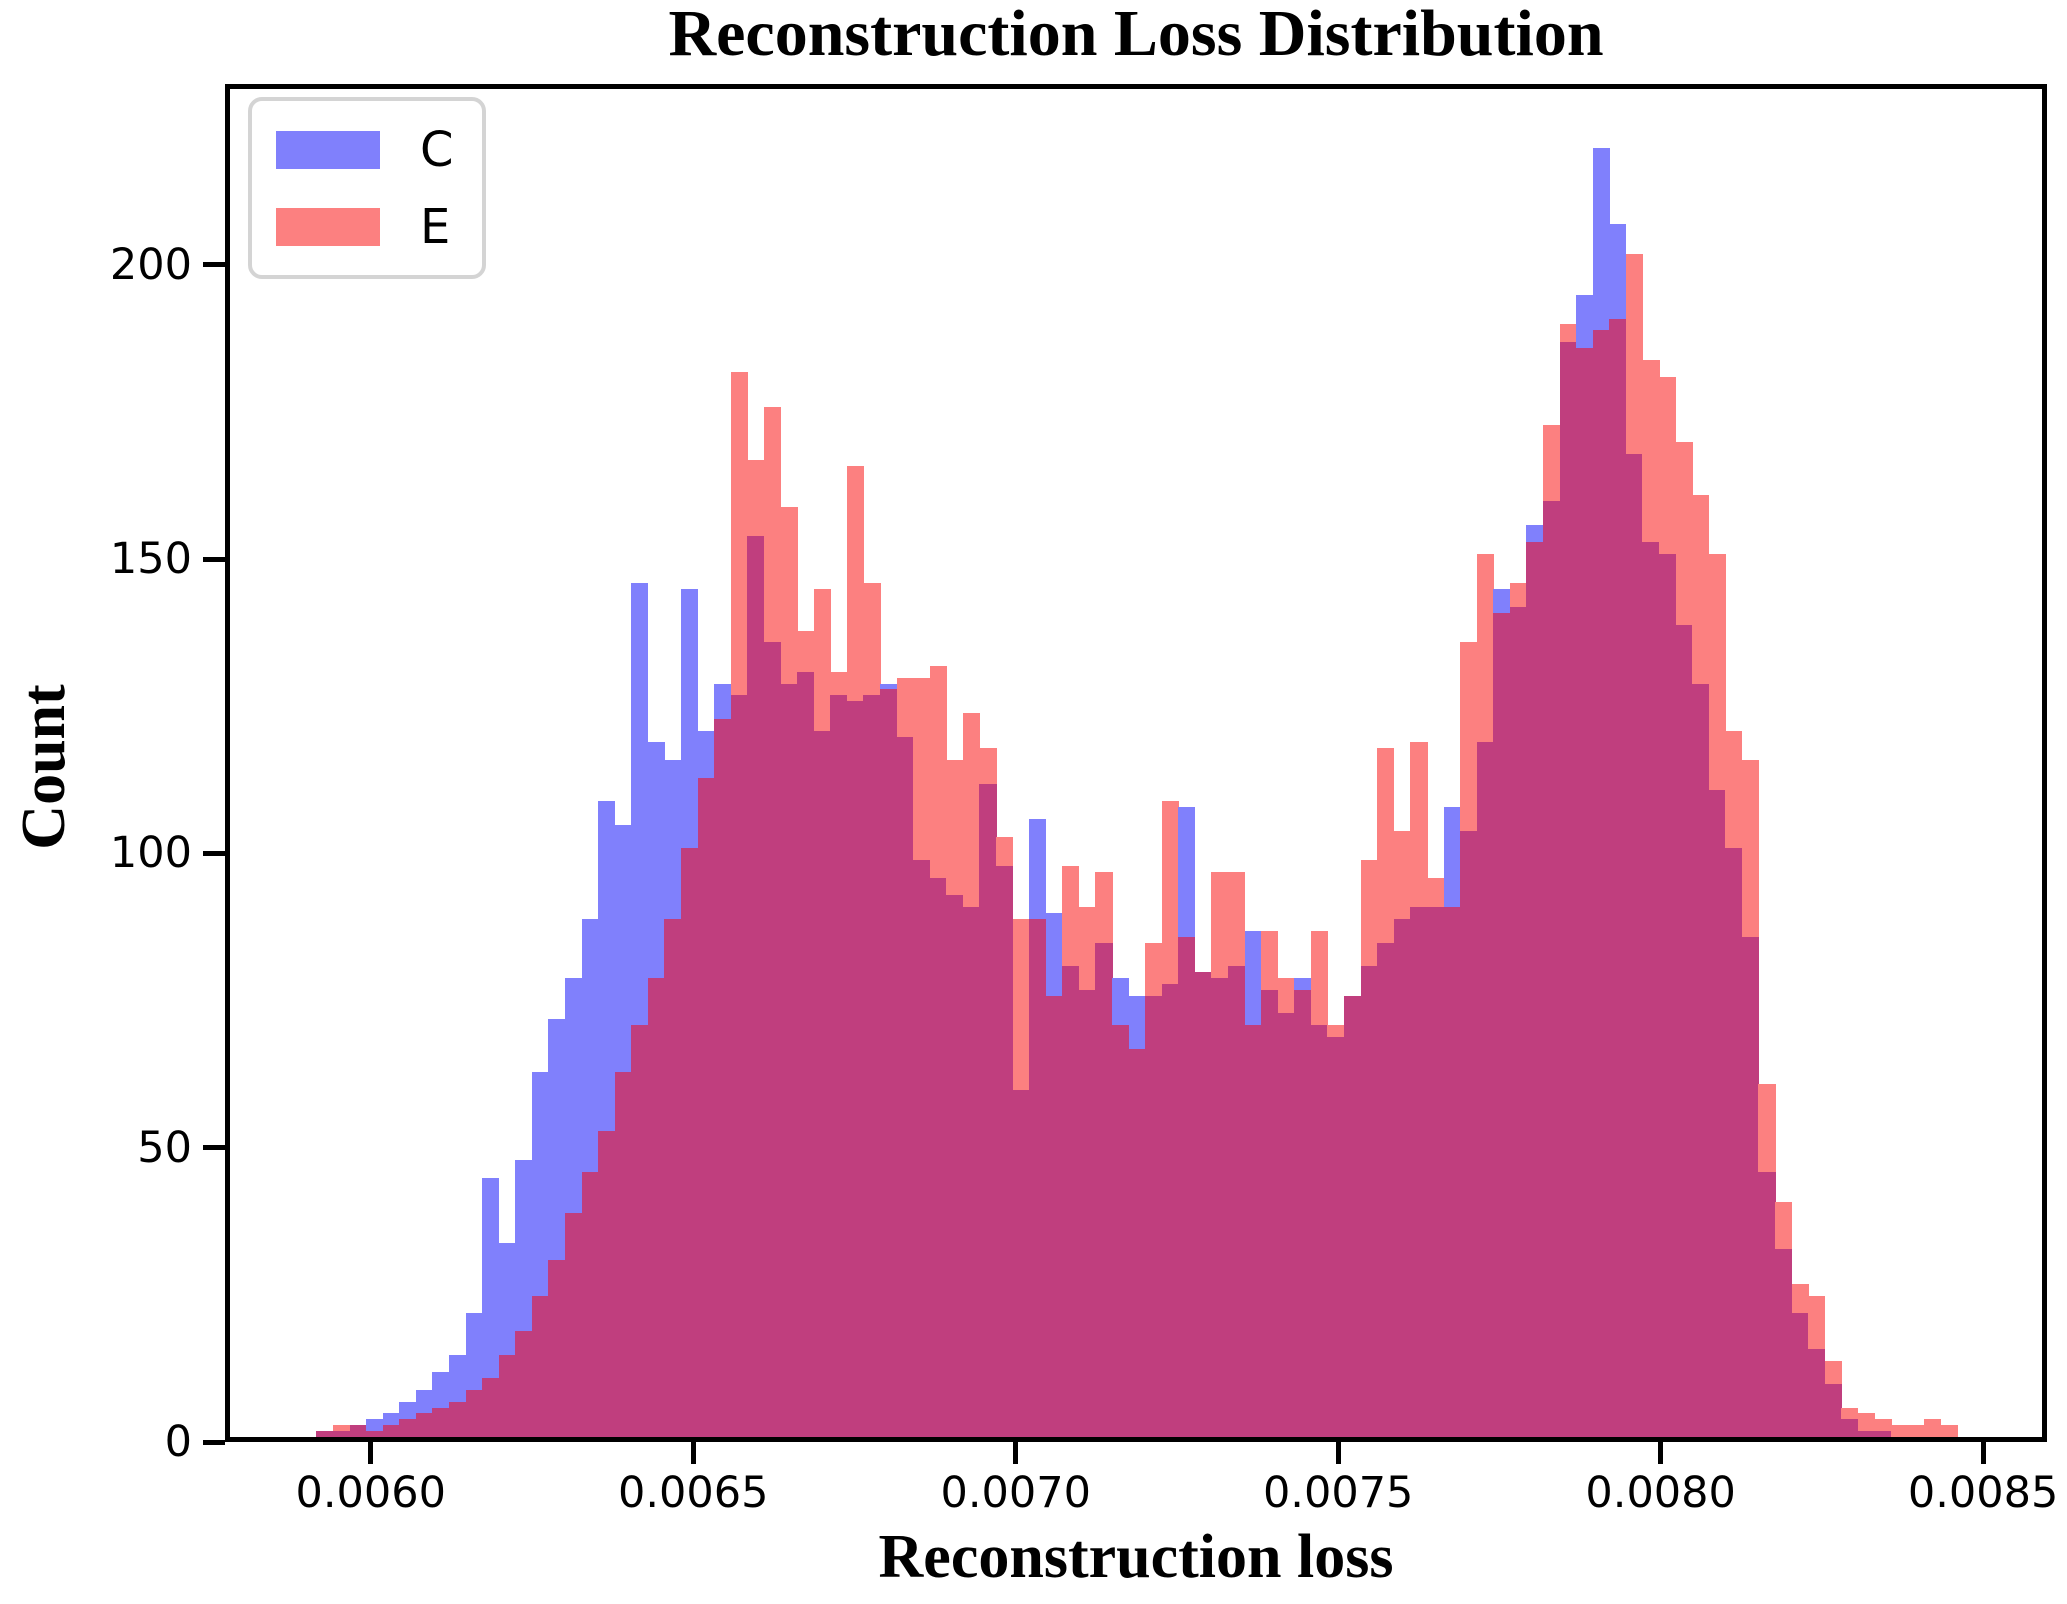  What do you see at coordinates (379, 150) in the screenshot?
I see `legend-item-C: C` at bounding box center [379, 150].